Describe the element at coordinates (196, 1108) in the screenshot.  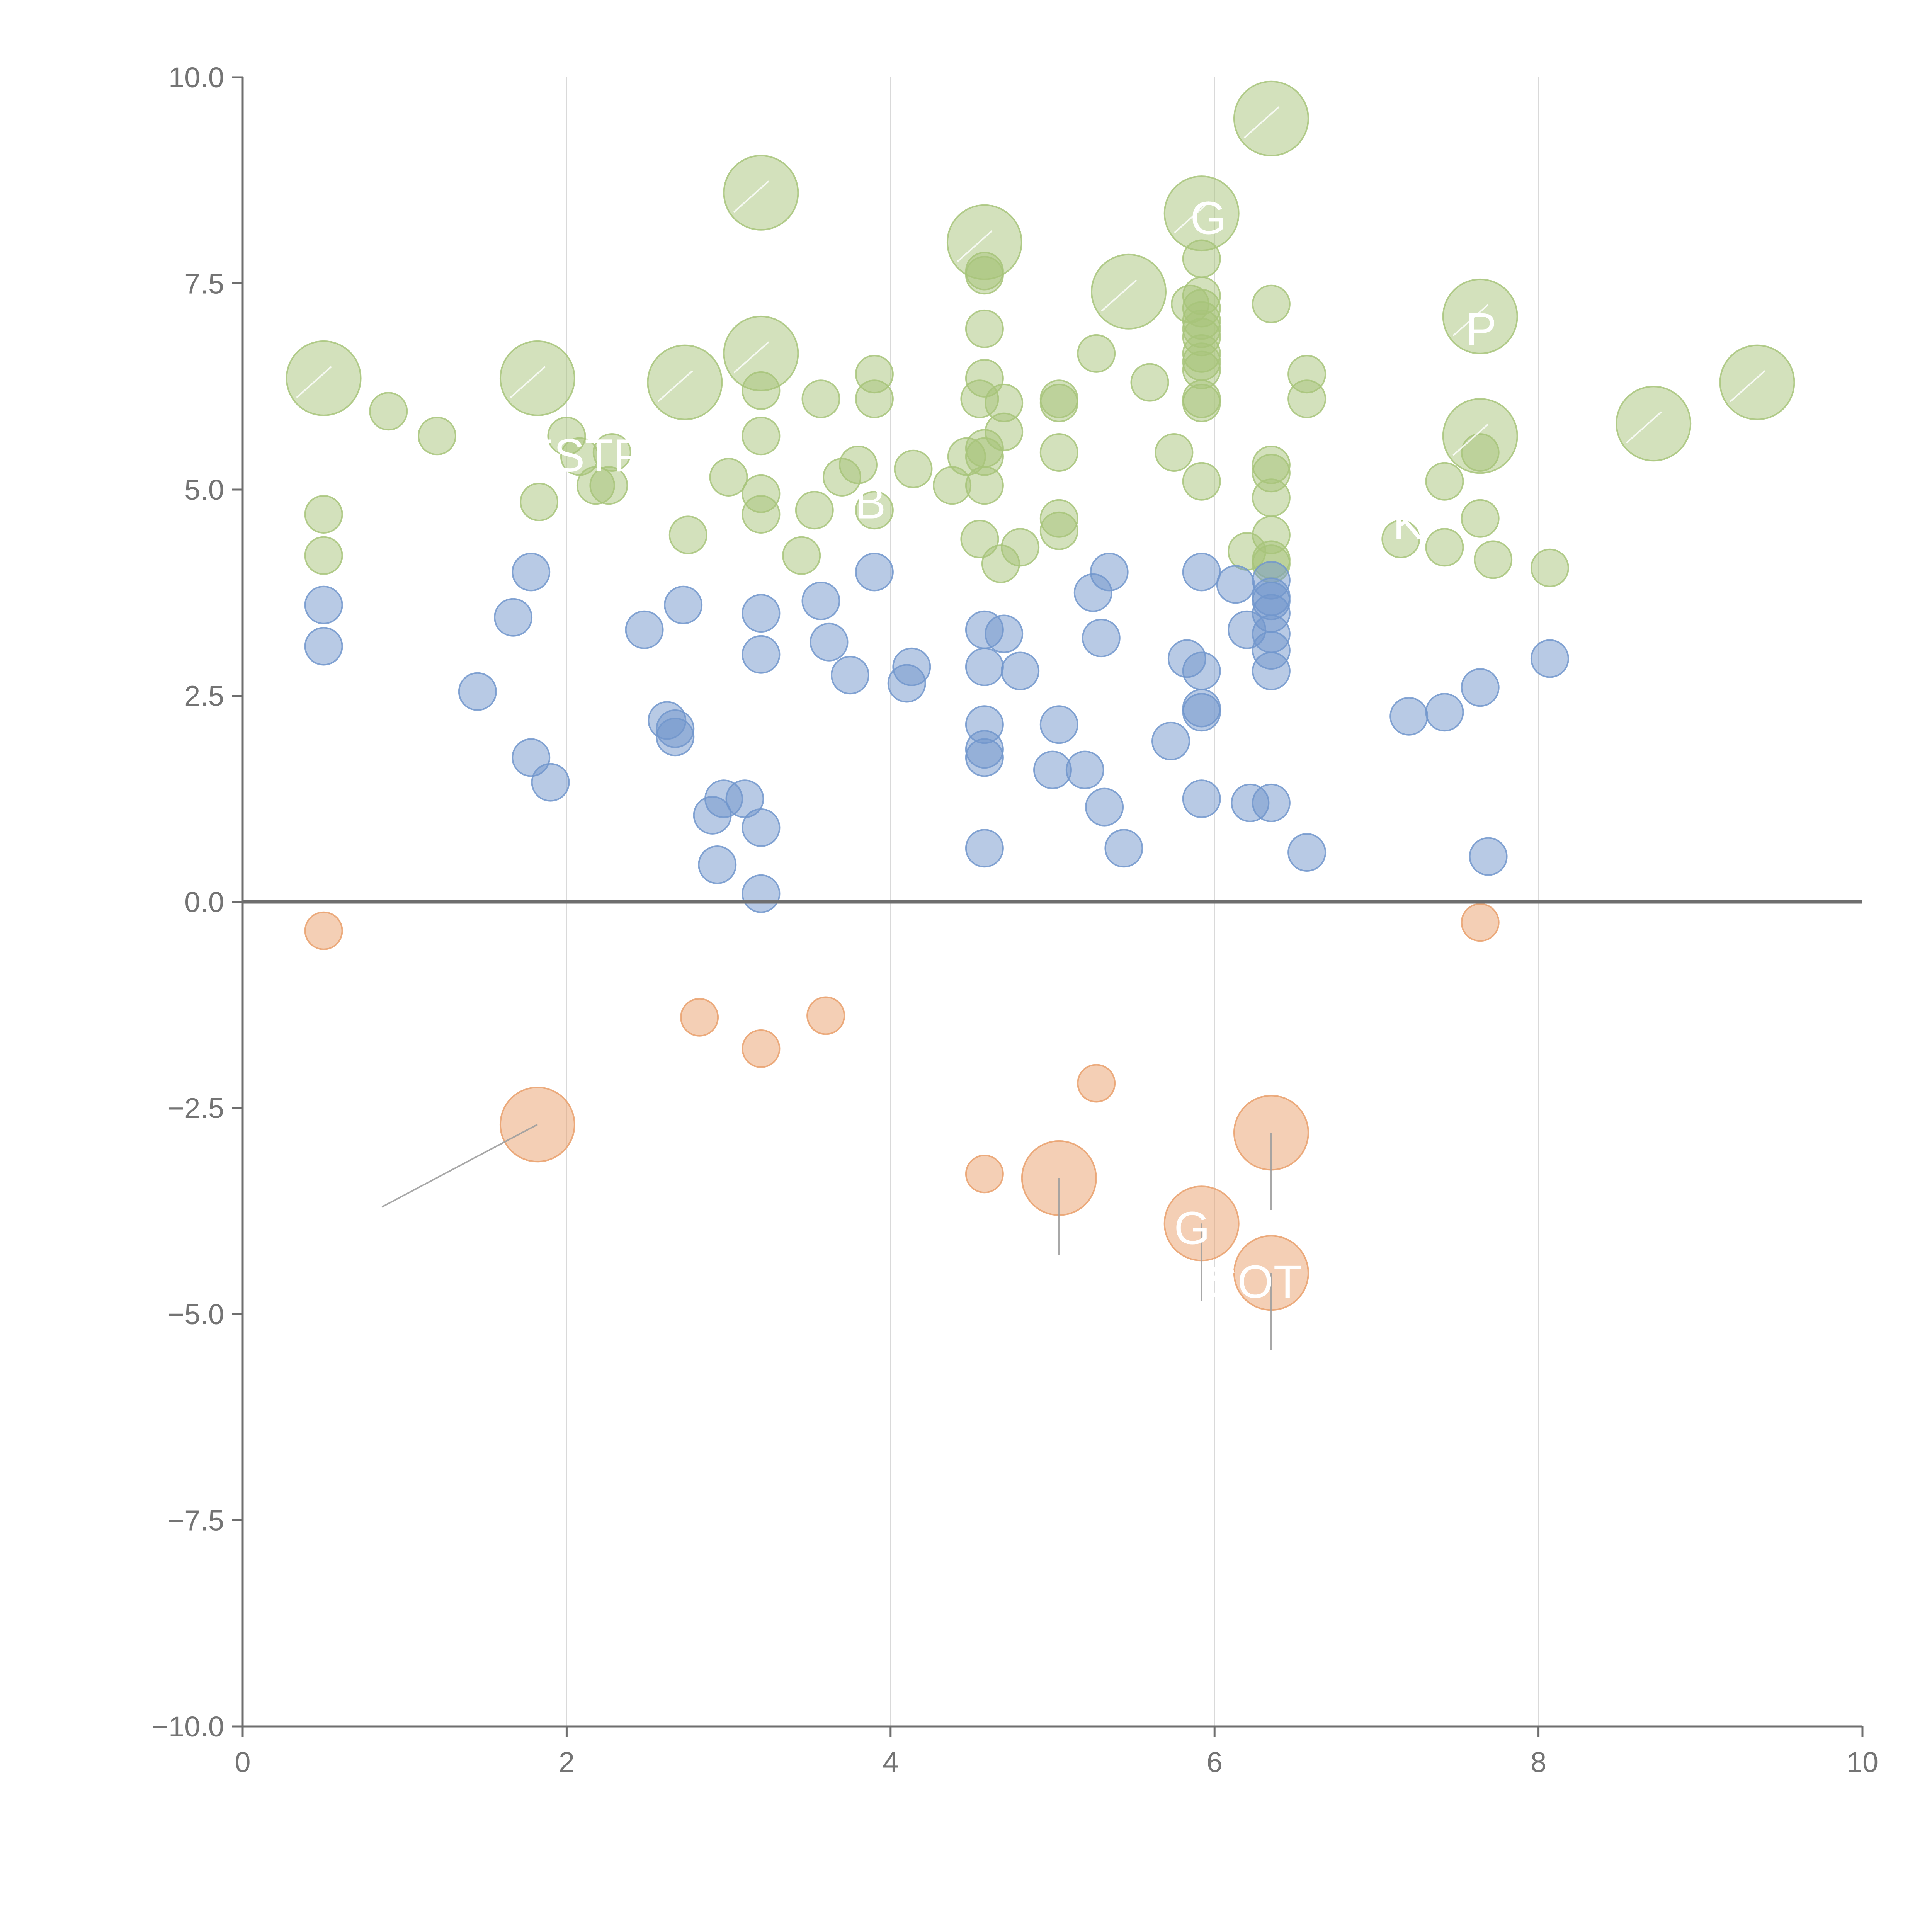
I see `y-tick-label: −2.5` at that location.